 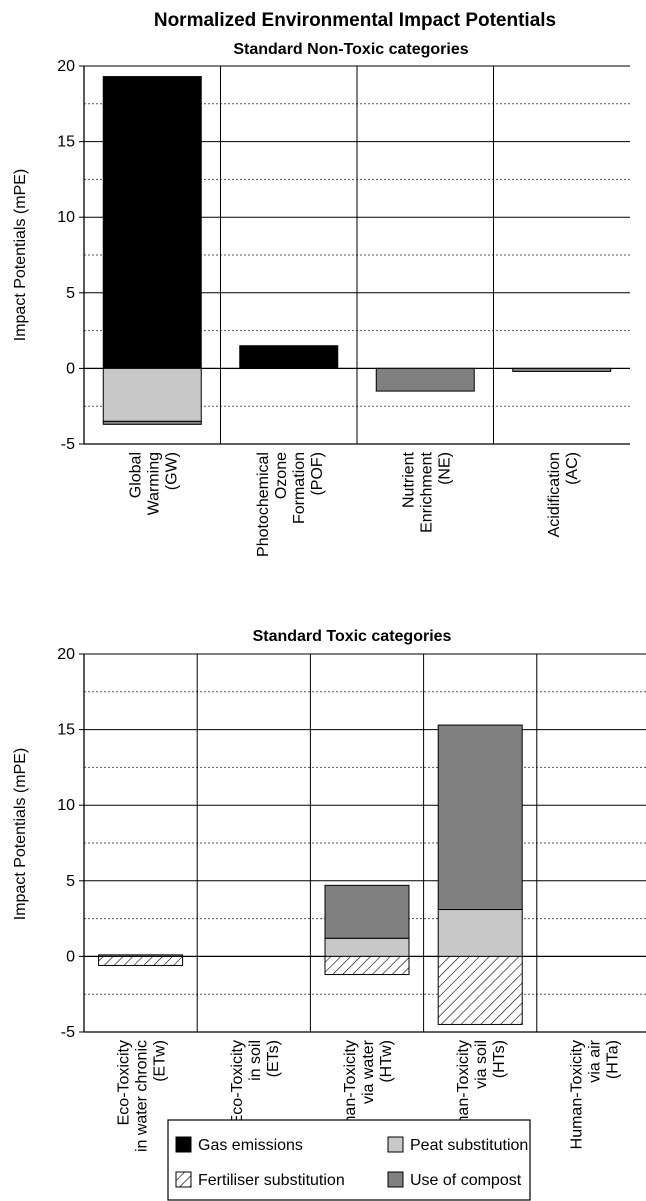 I want to click on legend-label-fert: Fertiliser substitution, so click(x=271, y=1180).